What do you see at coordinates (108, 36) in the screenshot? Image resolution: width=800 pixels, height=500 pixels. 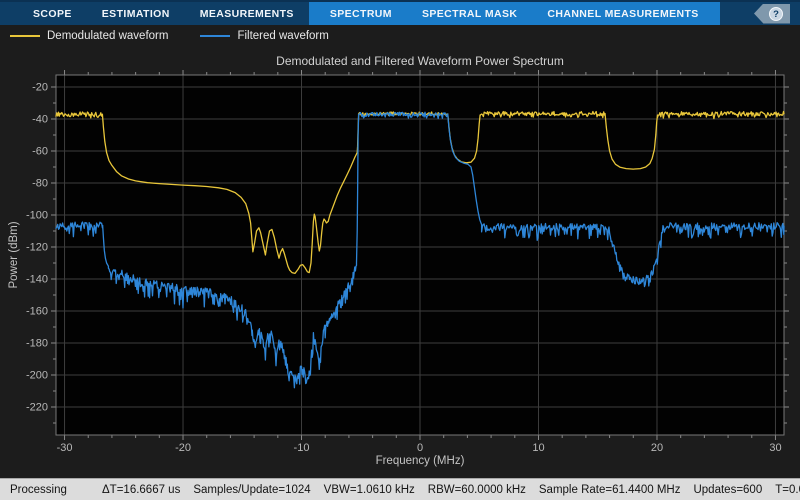 I see `legend-label-demodulated: Demodulated waveform` at bounding box center [108, 36].